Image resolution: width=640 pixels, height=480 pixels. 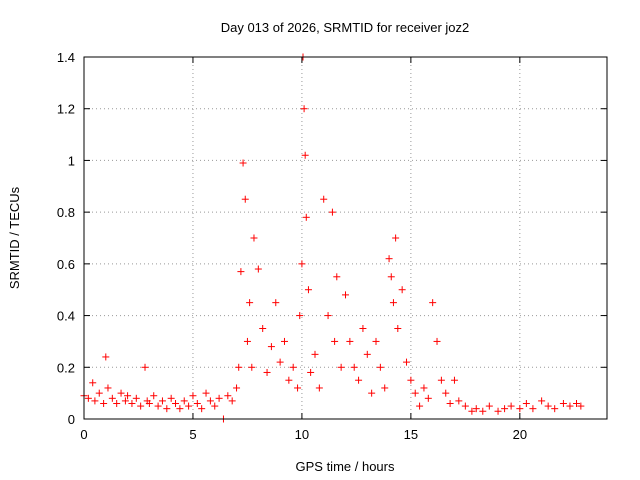 What do you see at coordinates (66, 57) in the screenshot?
I see `y-tick-label: 1.4` at bounding box center [66, 57].